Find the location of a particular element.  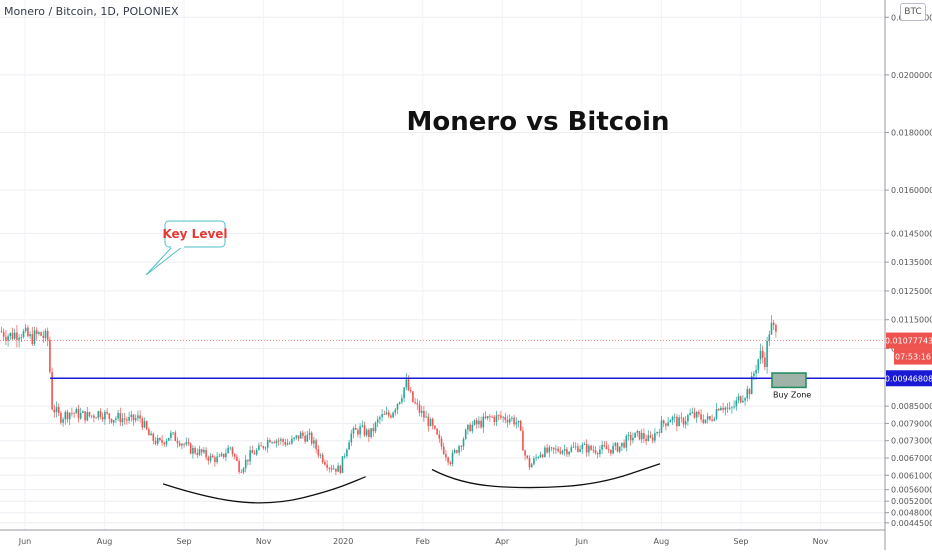

last-price-tag-label: 0.01077743 is located at coordinates (908, 341).